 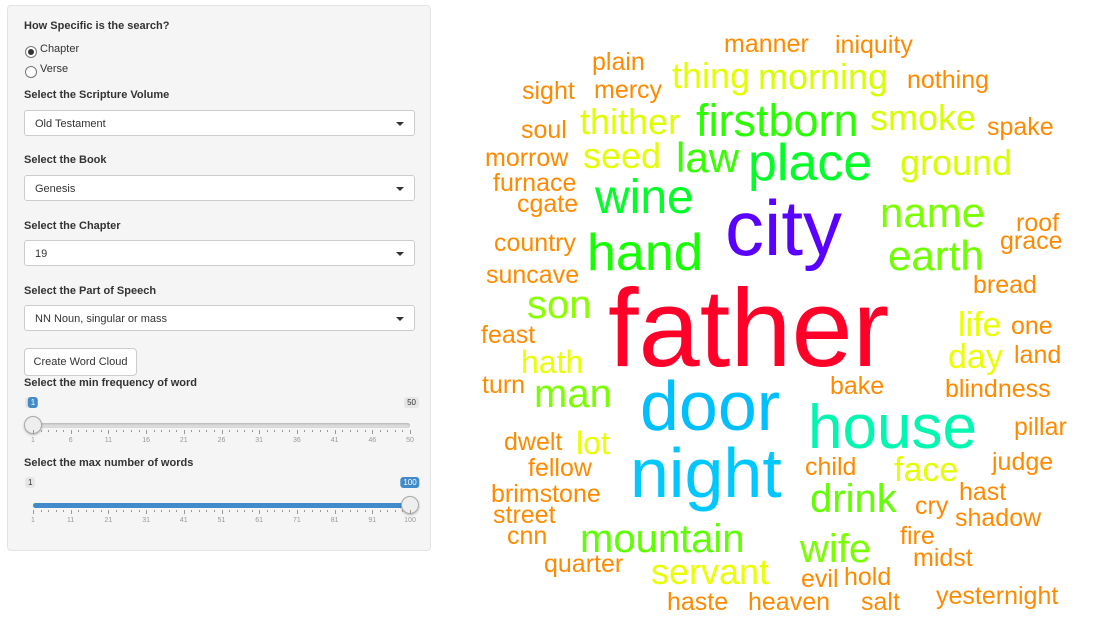 I want to click on slider-tick-label: 71, so click(x=296, y=520).